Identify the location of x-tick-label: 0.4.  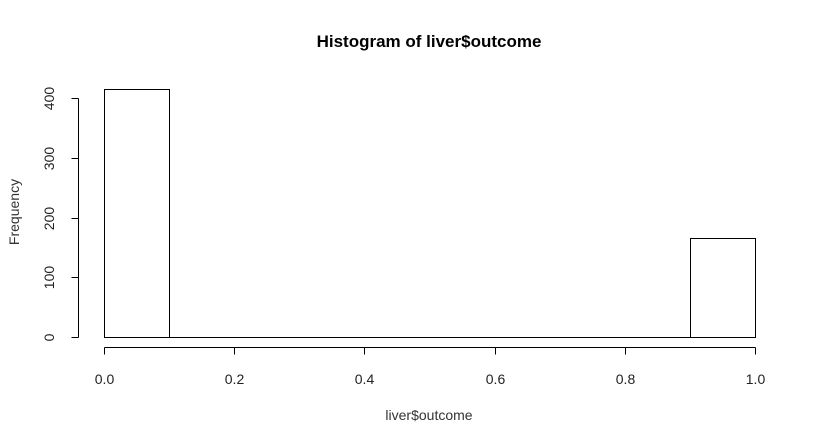
(365, 379).